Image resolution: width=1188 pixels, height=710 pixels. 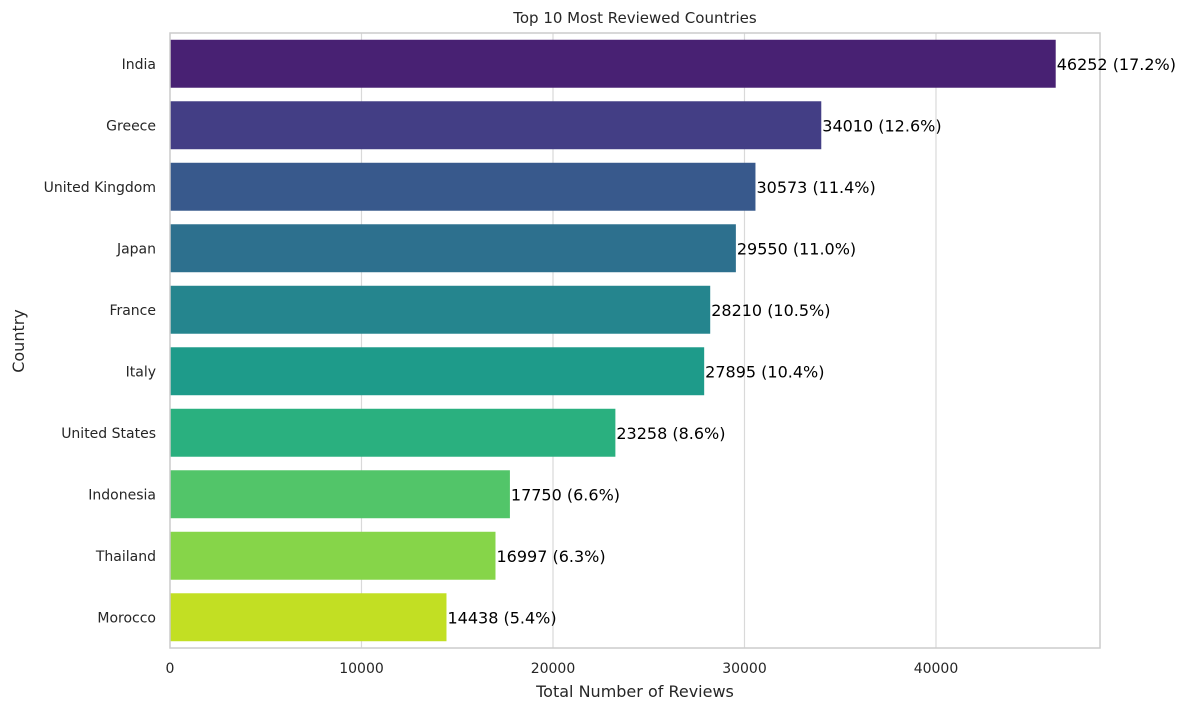 What do you see at coordinates (393, 432) in the screenshot?
I see `bar-united-states` at bounding box center [393, 432].